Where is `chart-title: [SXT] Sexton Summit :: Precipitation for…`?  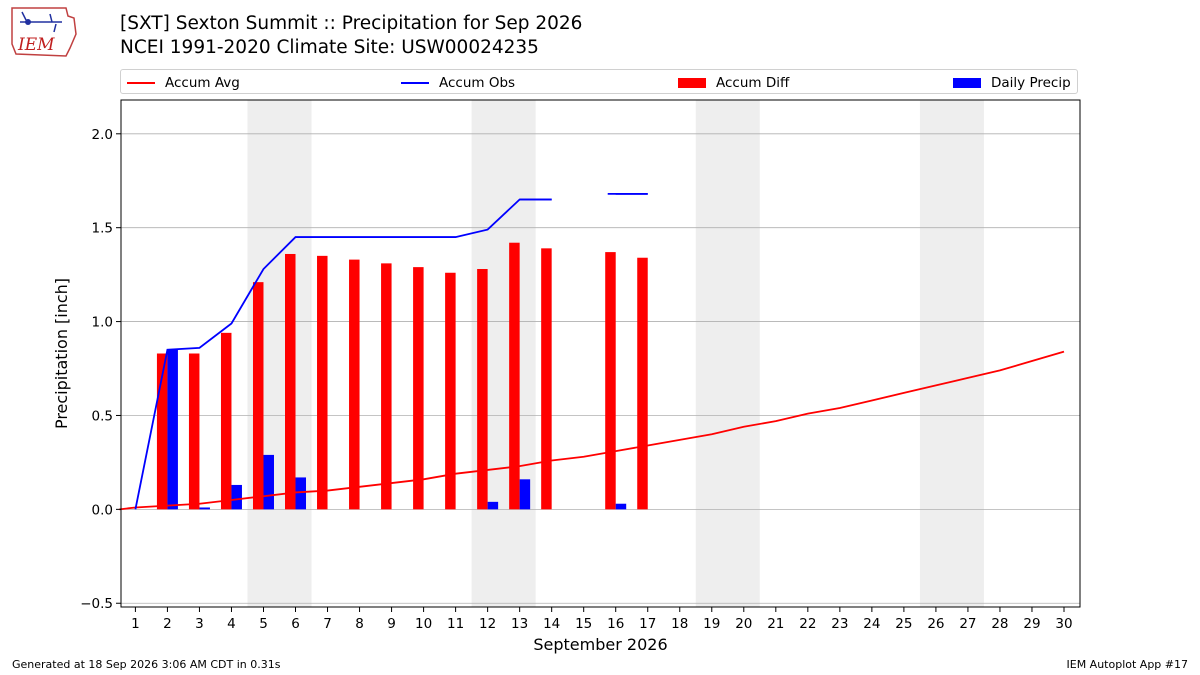
chart-title: [SXT] Sexton Summit :: Precipitation for… is located at coordinates (351, 23).